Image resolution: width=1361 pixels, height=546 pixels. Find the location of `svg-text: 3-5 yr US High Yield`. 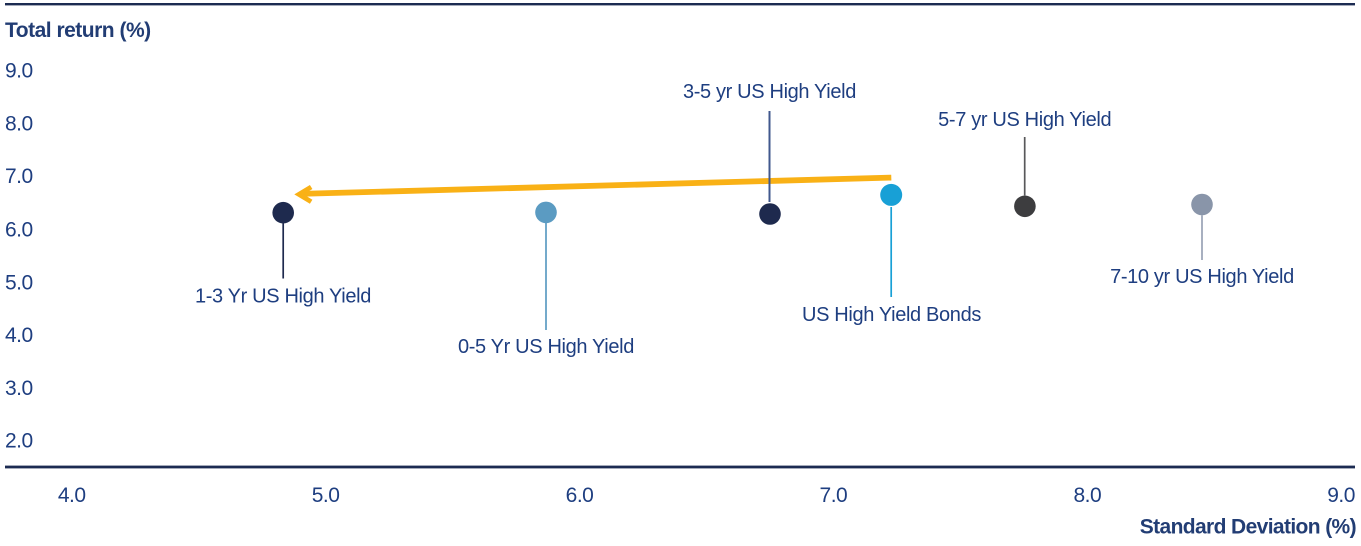

svg-text: 3-5 yr US High Yield is located at coordinates (769, 92).